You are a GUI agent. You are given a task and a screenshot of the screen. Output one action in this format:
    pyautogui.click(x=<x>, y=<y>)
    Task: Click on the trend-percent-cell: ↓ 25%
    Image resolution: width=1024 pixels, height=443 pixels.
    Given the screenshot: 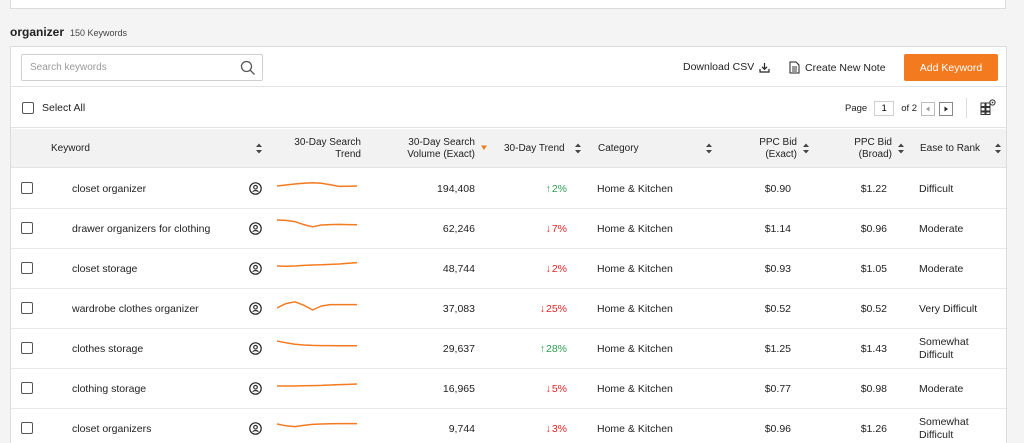 What is the action you would take?
    pyautogui.click(x=534, y=309)
    